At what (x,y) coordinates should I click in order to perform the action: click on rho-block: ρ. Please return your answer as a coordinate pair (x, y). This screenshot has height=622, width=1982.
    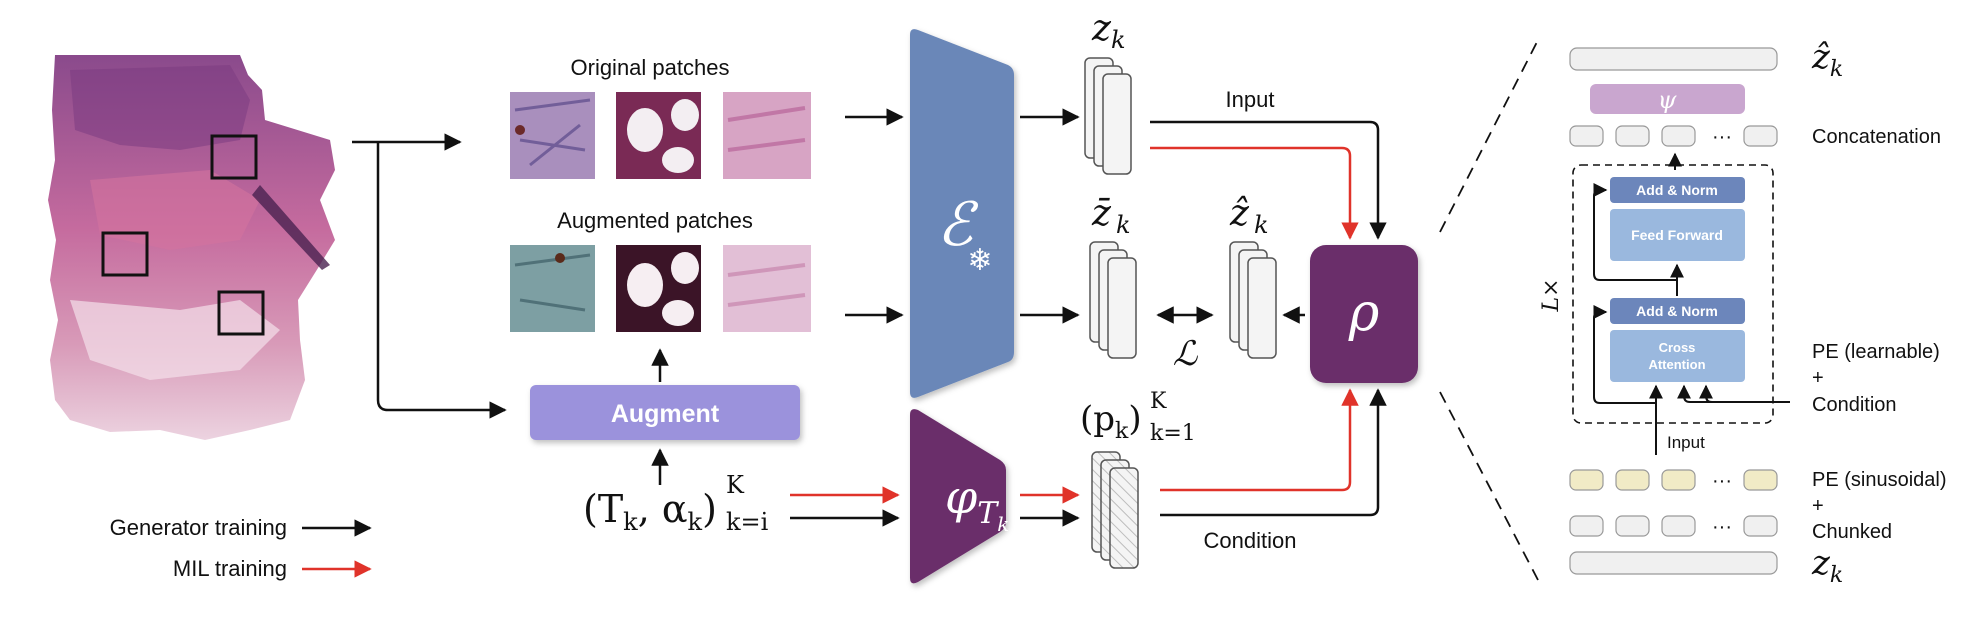
    Looking at the image, I should click on (1364, 314).